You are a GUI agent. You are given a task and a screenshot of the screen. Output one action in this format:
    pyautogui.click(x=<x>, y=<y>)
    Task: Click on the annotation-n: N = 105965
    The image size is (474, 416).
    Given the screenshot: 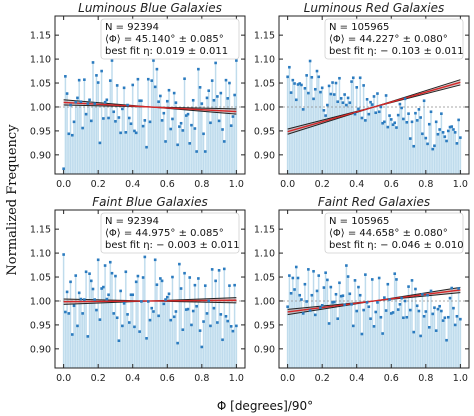 What is the action you would take?
    pyautogui.click(x=359, y=27)
    